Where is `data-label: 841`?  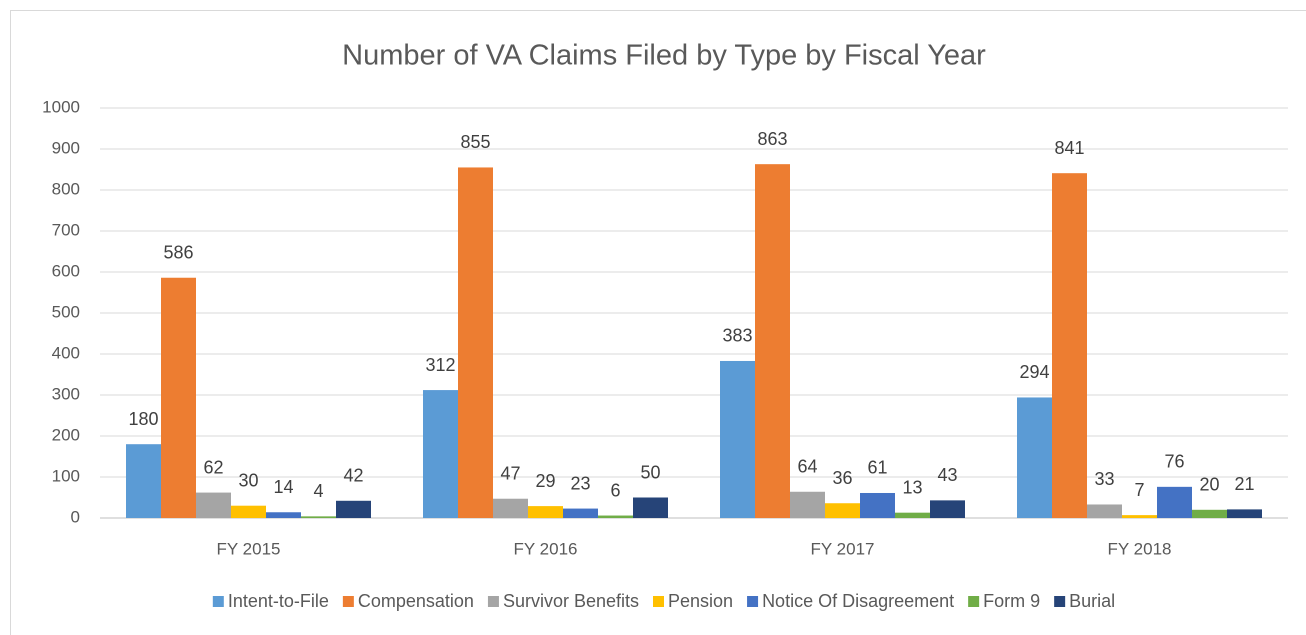
data-label: 841 is located at coordinates (1069, 148).